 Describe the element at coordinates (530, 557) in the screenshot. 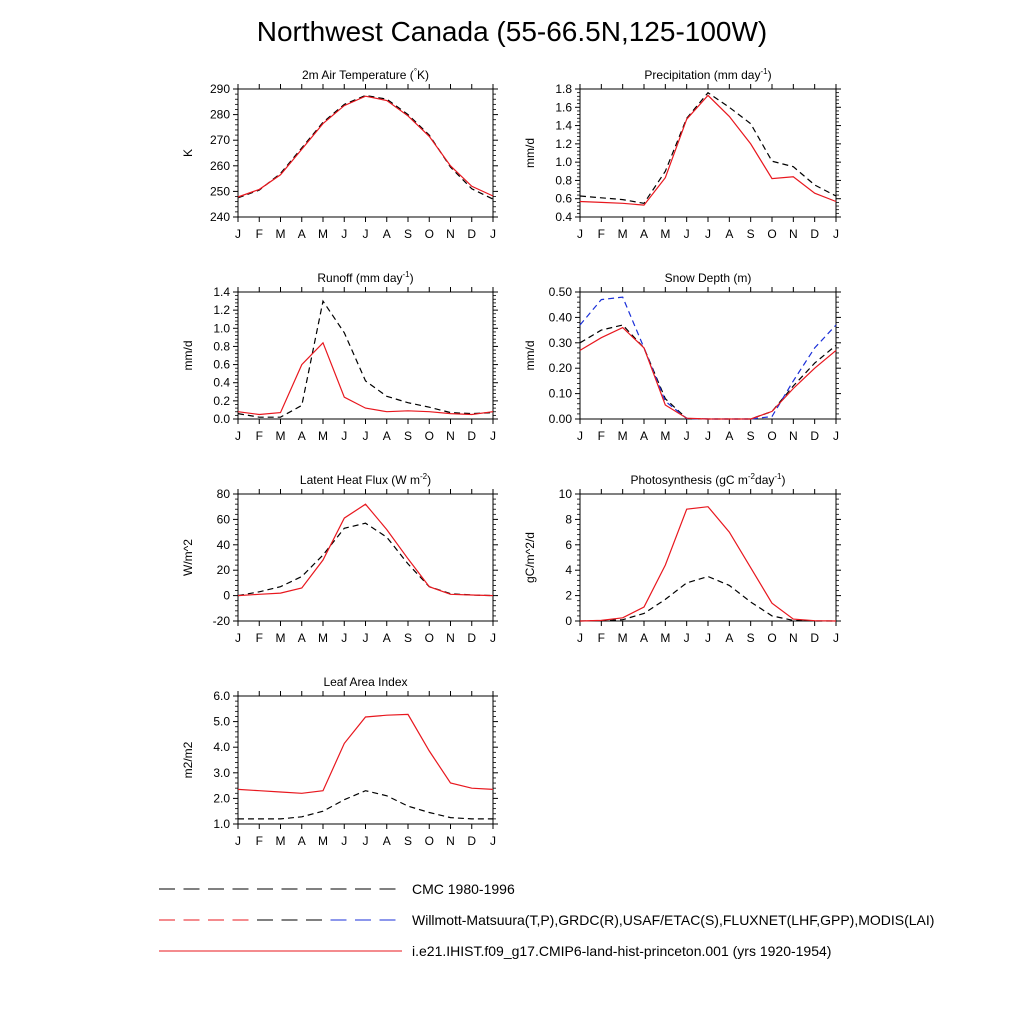

I see `panel-5-ylabel: gC/m^2/d` at that location.